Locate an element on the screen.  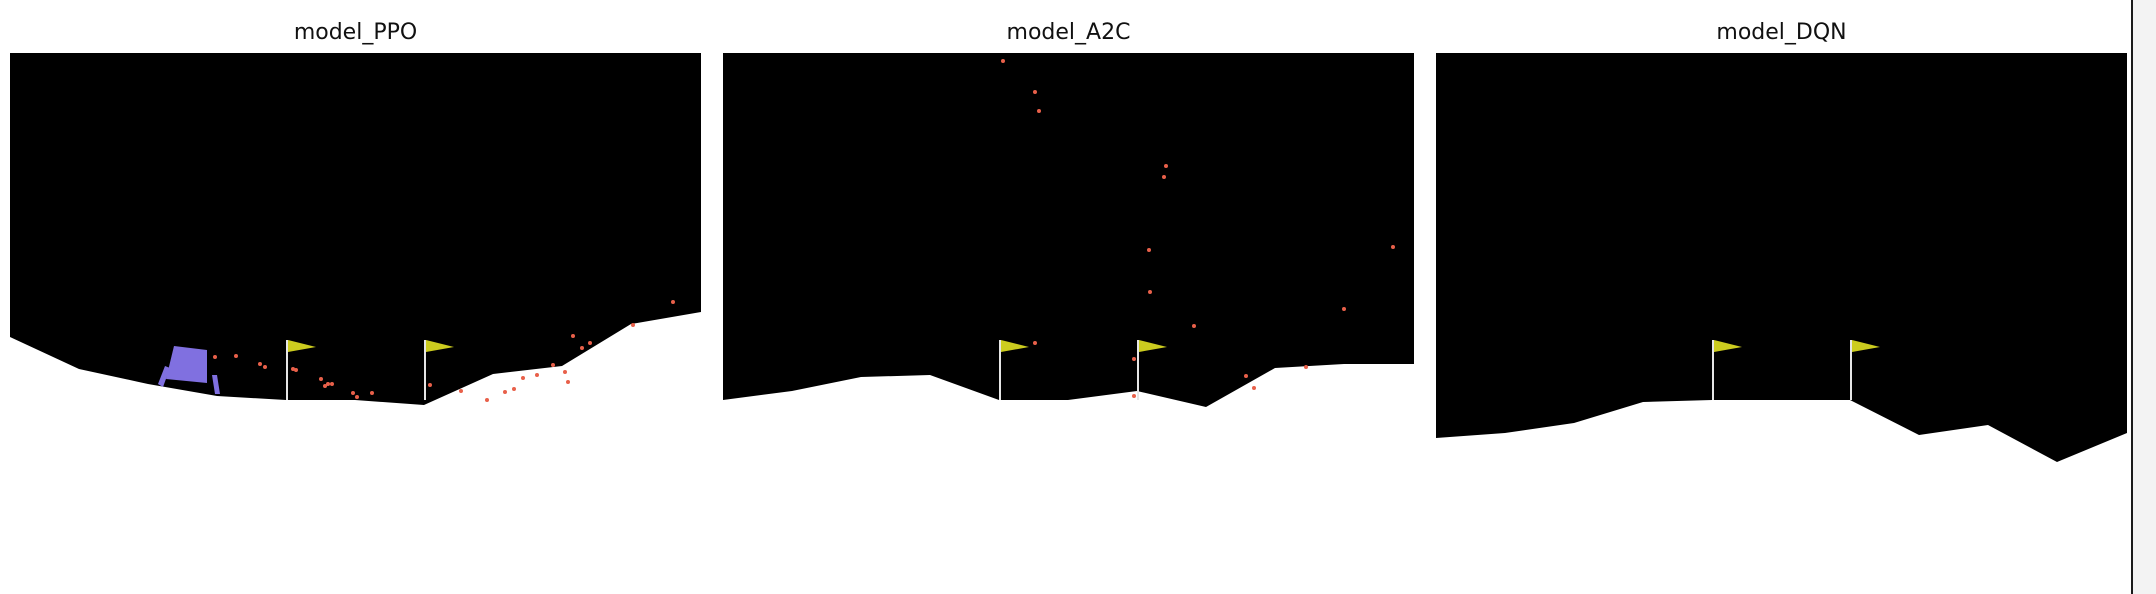
lander is located at coordinates (189, 370).